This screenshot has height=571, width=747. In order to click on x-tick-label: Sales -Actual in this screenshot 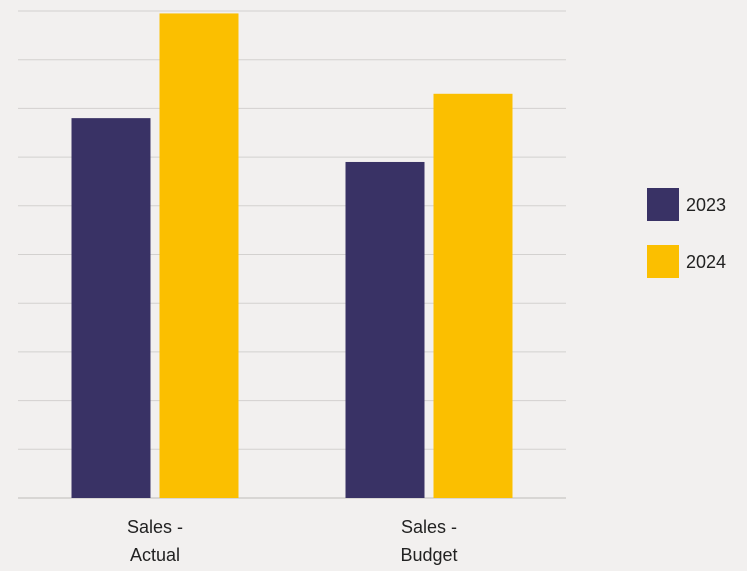, I will do `click(155, 541)`.